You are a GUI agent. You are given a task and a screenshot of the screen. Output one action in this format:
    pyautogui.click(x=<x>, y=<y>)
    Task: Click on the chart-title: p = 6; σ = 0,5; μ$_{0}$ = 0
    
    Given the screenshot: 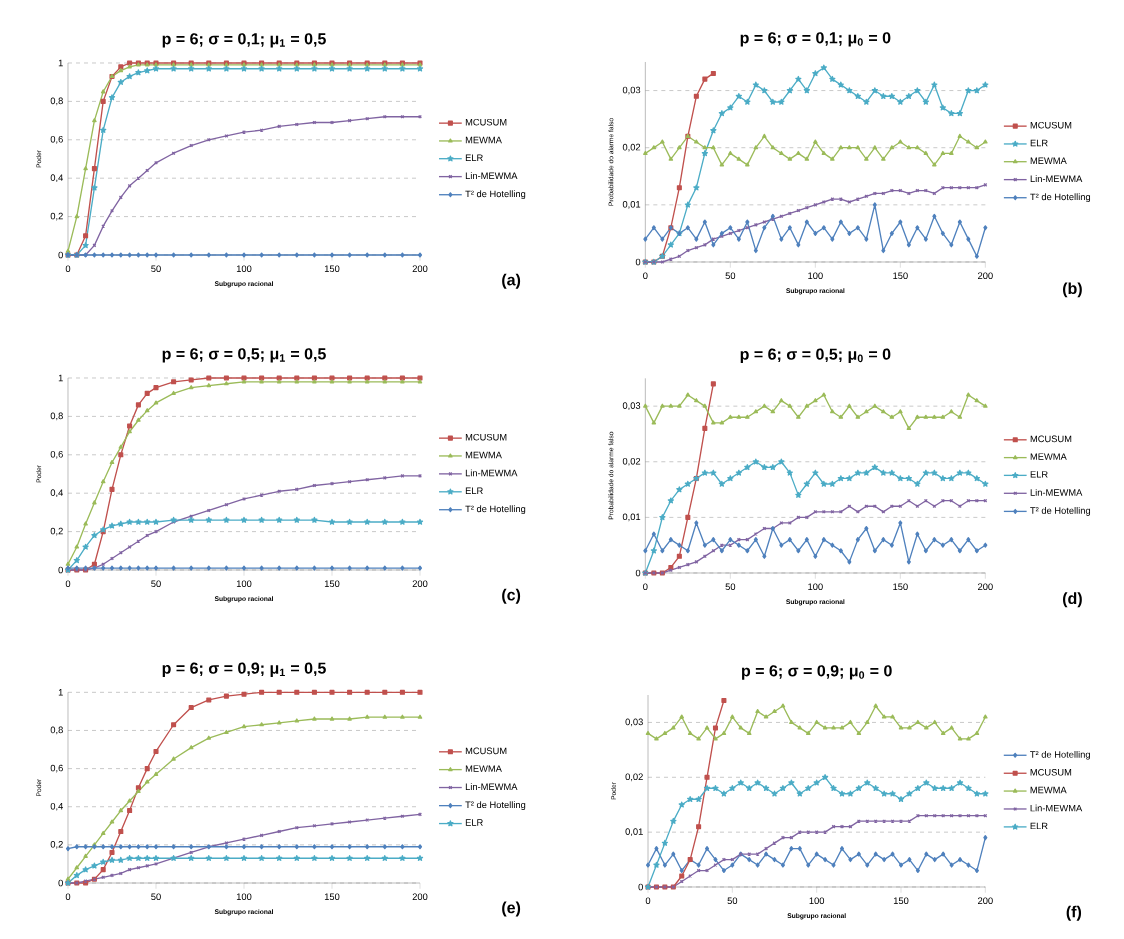 What is the action you would take?
    pyautogui.click(x=815, y=355)
    